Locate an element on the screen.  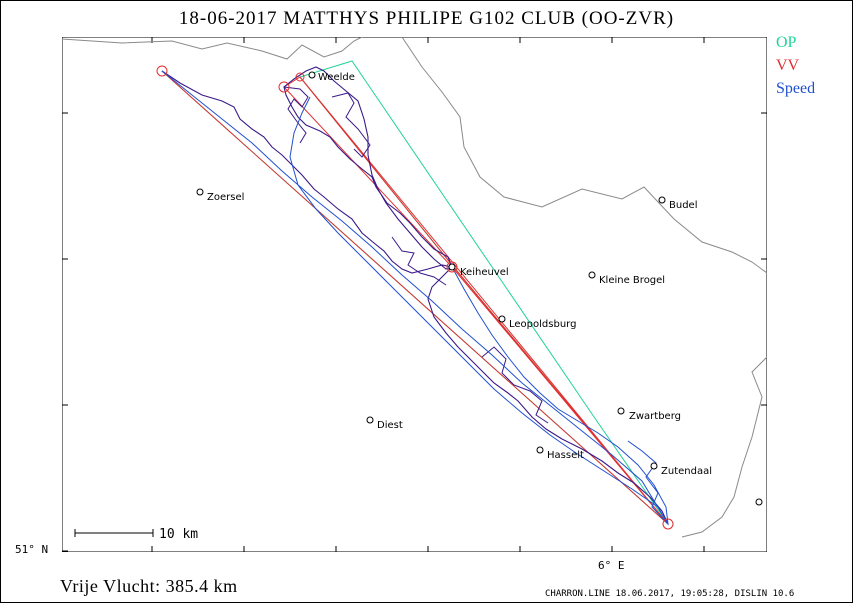
scale-label: 10 km is located at coordinates (178, 534).